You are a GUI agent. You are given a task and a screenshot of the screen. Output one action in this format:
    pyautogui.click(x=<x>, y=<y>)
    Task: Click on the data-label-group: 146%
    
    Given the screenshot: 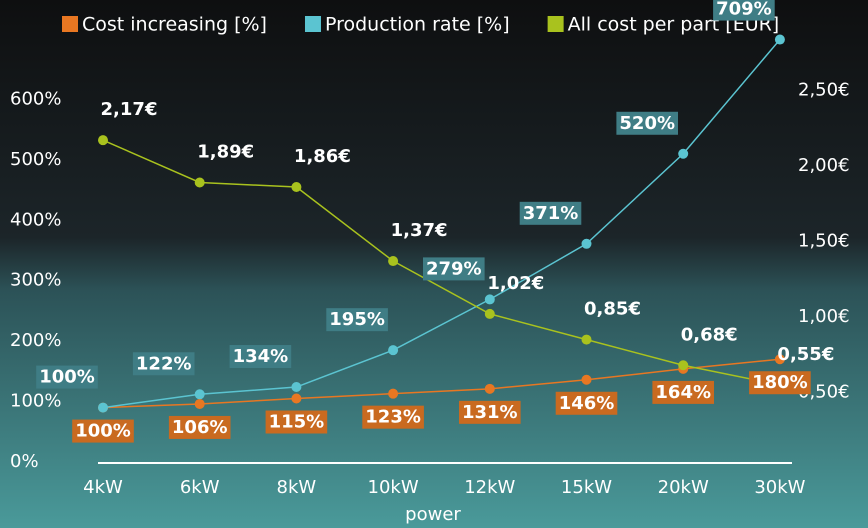 What is the action you would take?
    pyautogui.click(x=586, y=403)
    